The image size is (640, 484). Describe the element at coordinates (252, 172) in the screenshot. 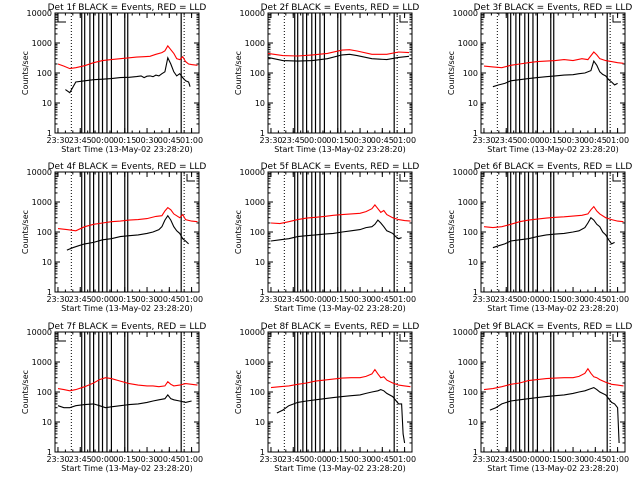

I see `panel-5f-y-tick-label: 10000` at that location.